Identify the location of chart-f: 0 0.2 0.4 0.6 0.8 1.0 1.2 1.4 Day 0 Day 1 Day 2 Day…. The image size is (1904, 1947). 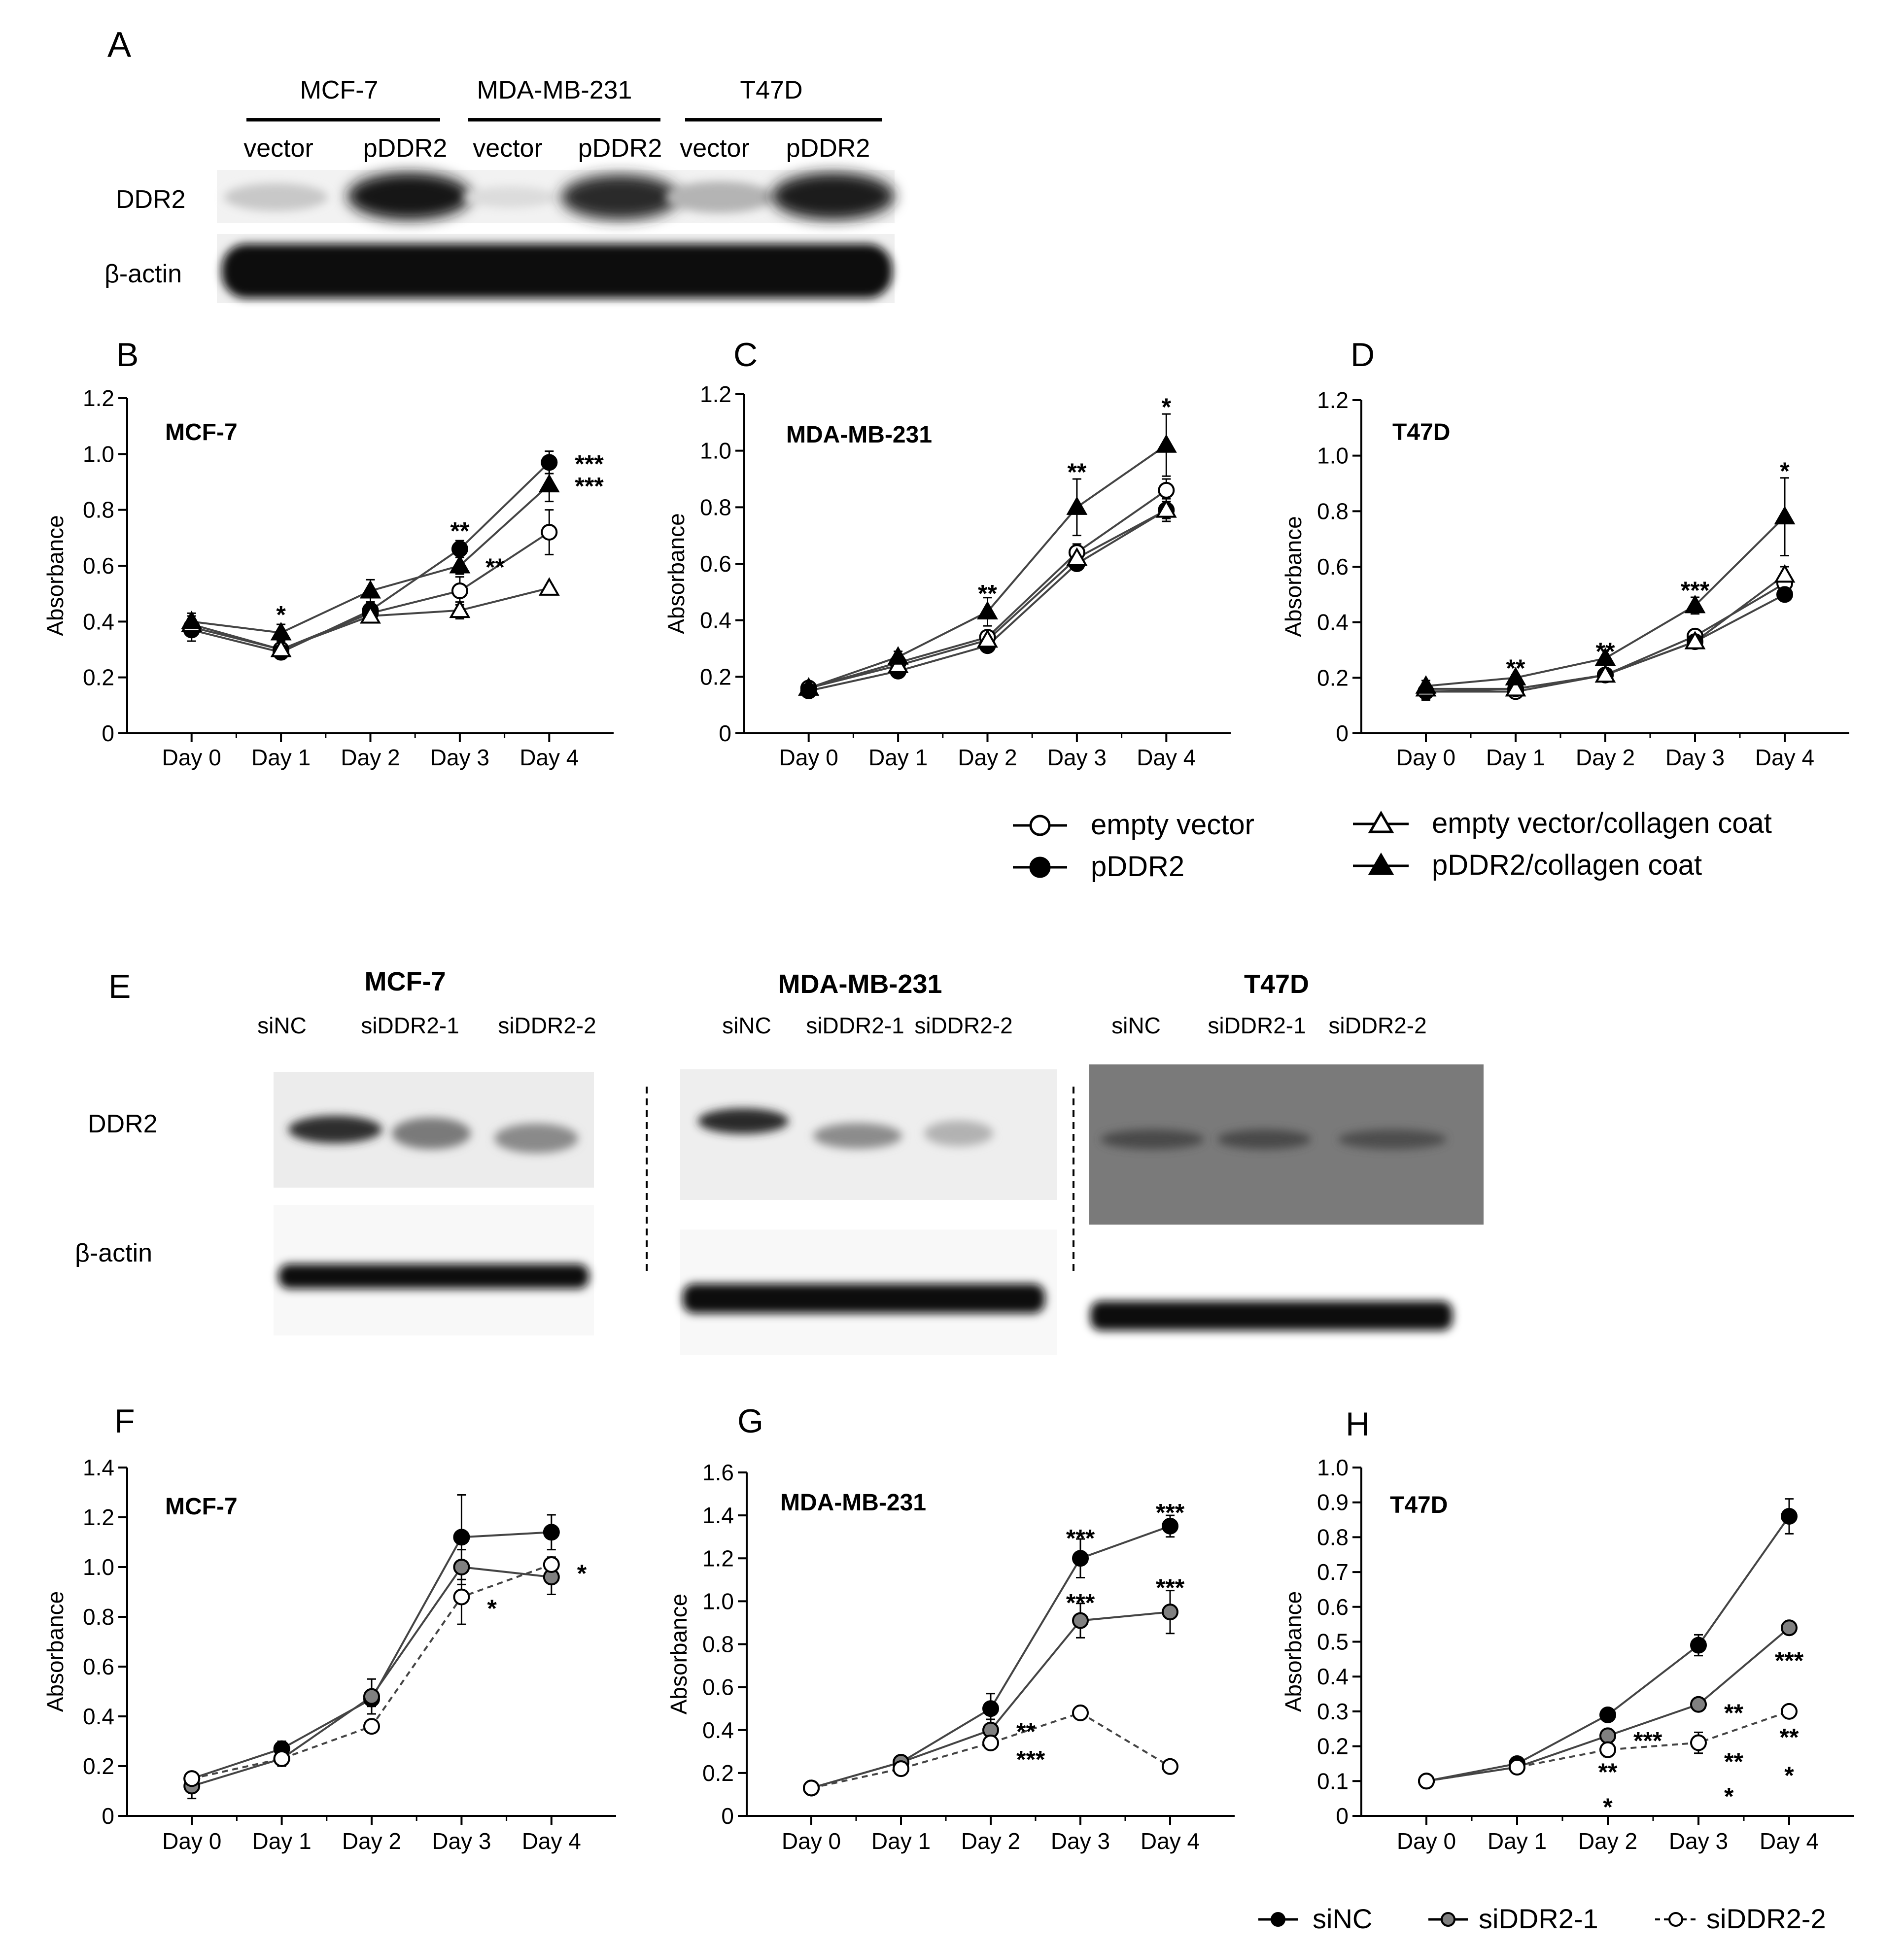
(329, 1654).